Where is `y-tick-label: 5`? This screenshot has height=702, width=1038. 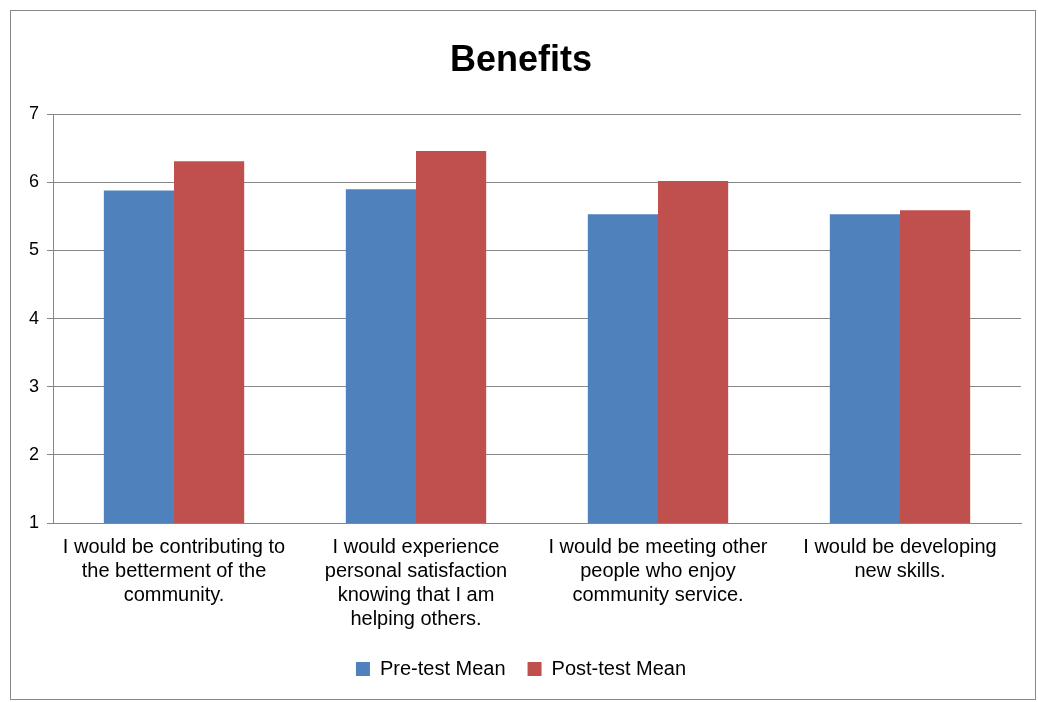 y-tick-label: 5 is located at coordinates (34, 249).